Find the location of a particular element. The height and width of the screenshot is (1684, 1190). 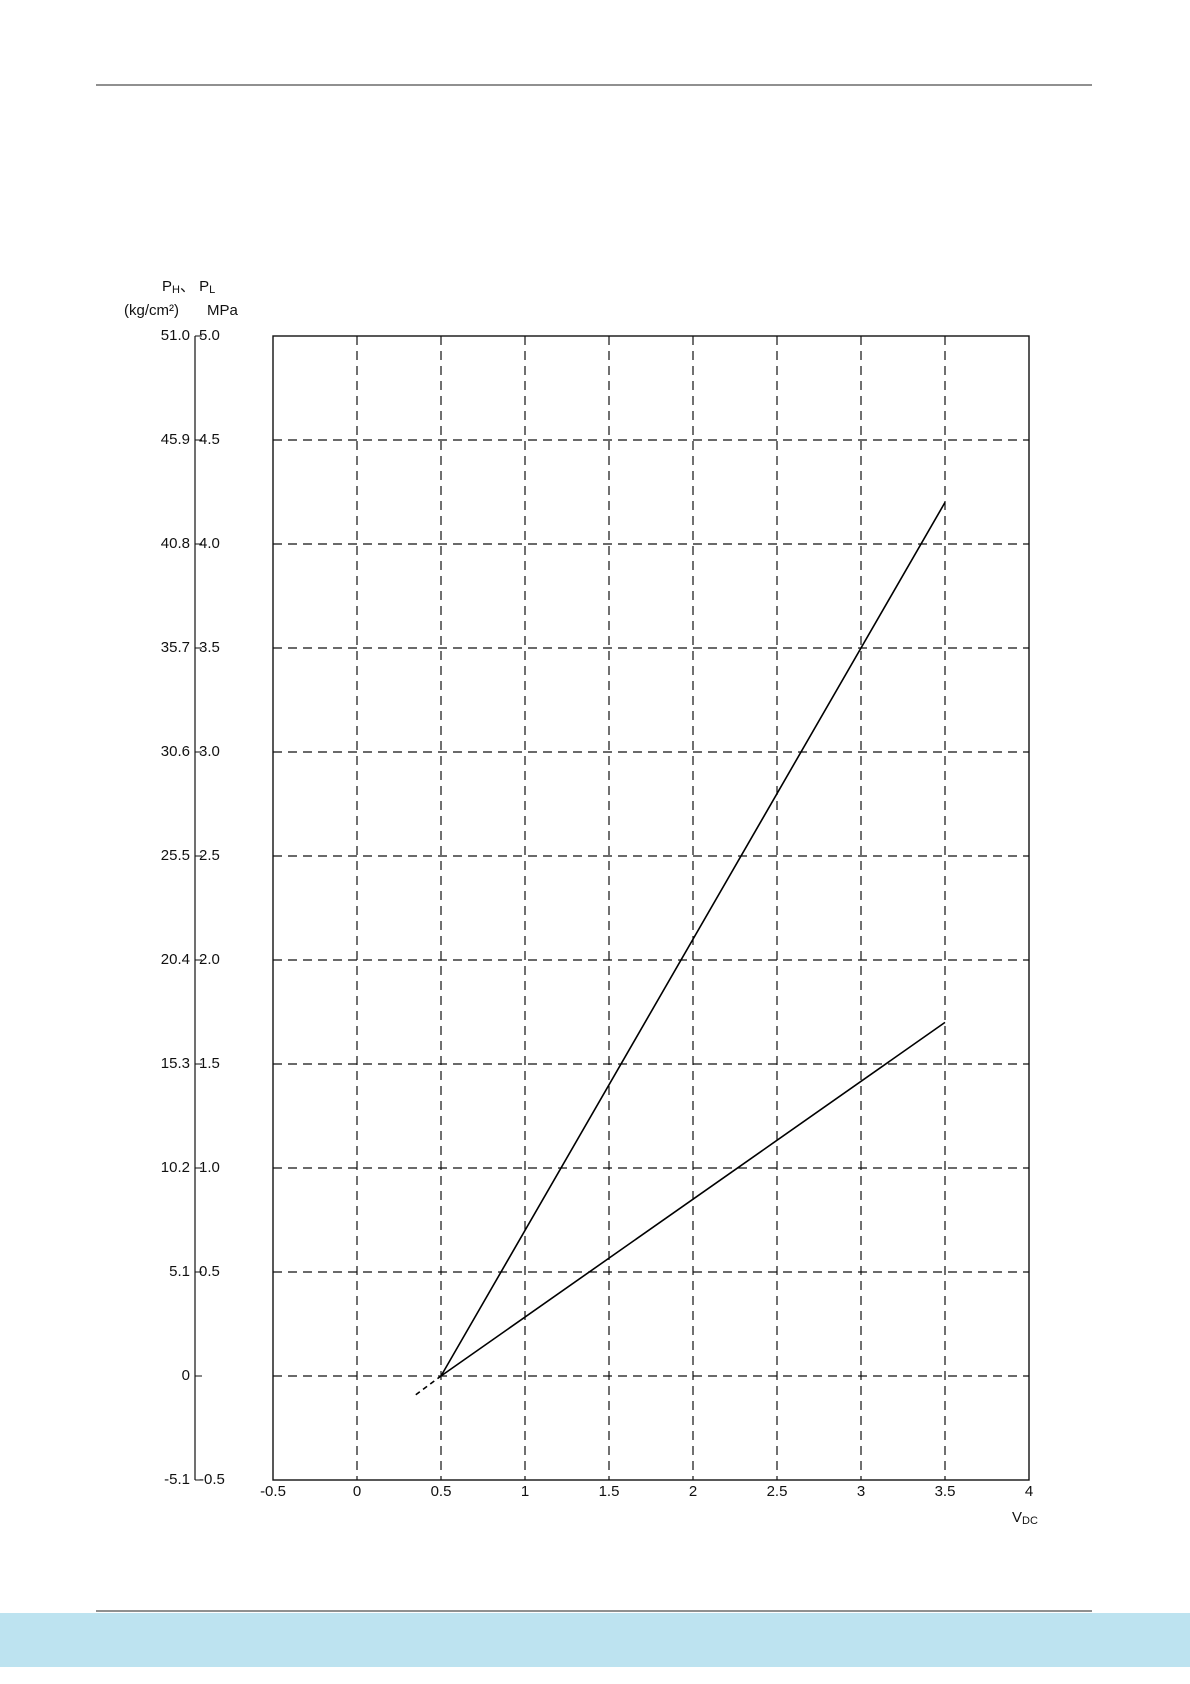

y-title: PH、 PL is located at coordinates (188, 287).